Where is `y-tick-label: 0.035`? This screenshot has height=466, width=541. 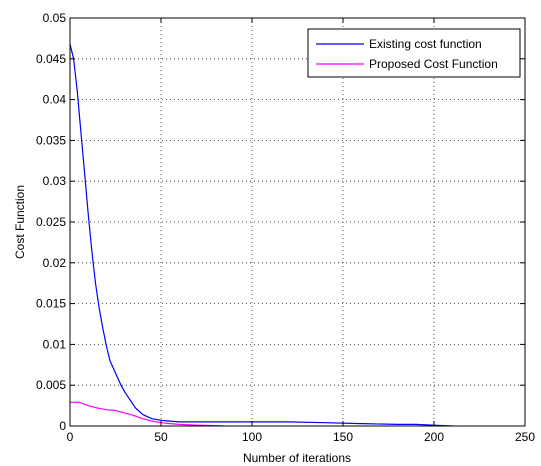
y-tick-label: 0.035 is located at coordinates (51, 140).